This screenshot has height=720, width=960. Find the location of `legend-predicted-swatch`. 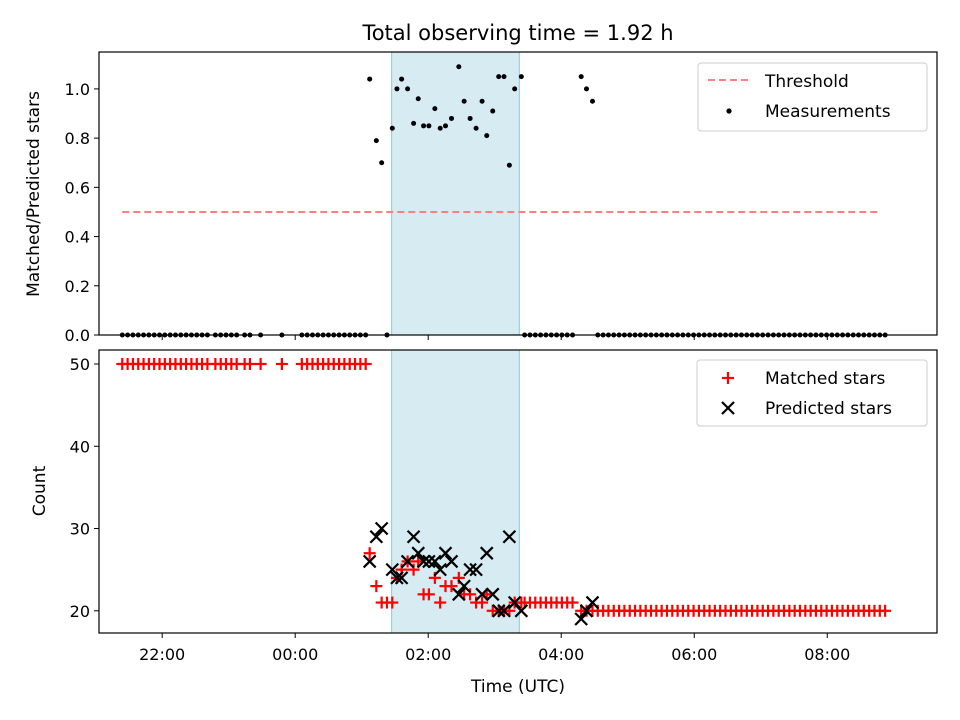

legend-predicted-swatch is located at coordinates (728, 408).